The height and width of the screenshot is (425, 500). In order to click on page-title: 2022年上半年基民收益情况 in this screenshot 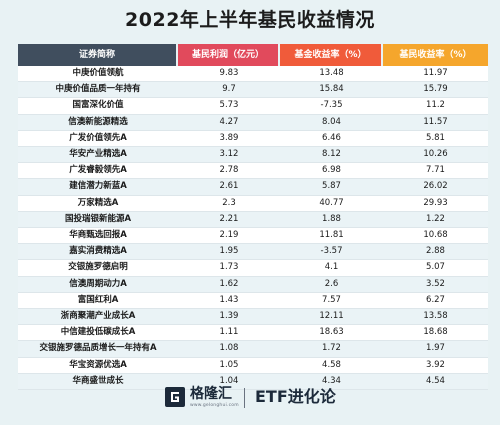, I will do `click(250, 20)`.